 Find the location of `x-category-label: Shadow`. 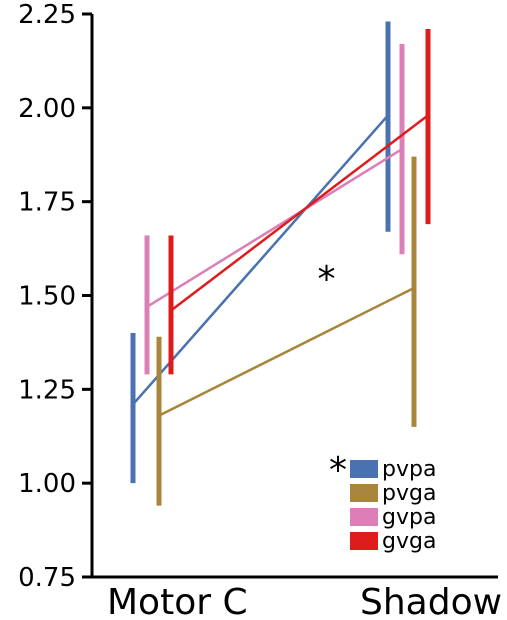

x-category-label: Shadow is located at coordinates (431, 601).